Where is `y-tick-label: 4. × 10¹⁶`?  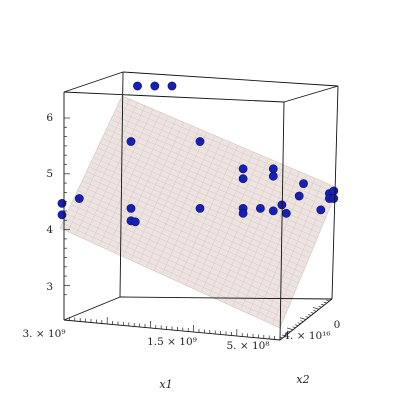 y-tick-label: 4. × 10¹⁶ is located at coordinates (306, 336).